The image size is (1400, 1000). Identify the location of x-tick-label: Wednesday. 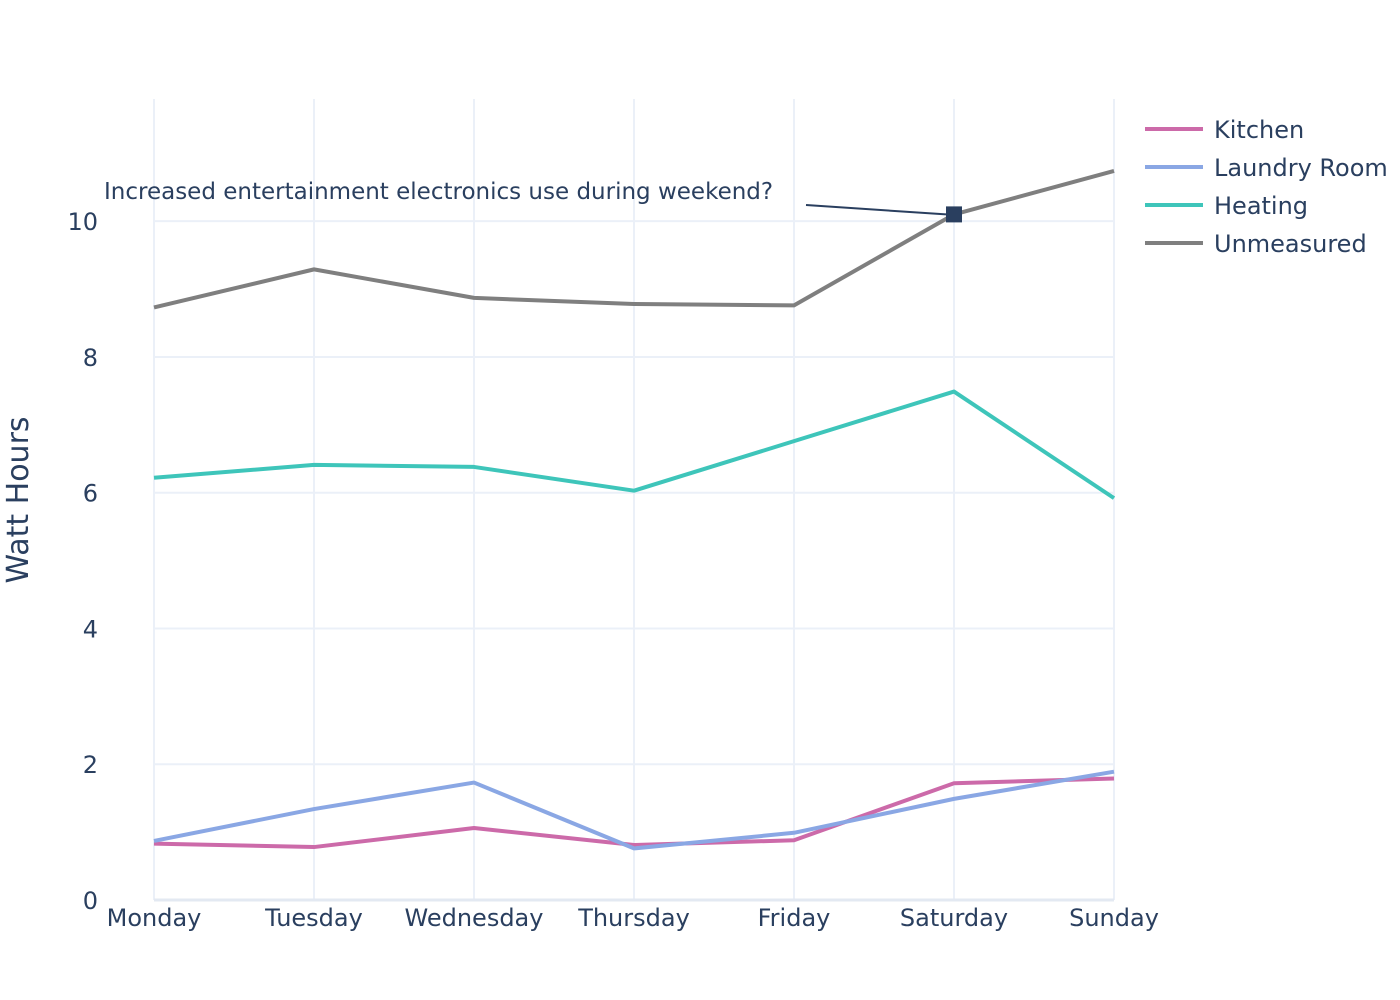
(474, 918).